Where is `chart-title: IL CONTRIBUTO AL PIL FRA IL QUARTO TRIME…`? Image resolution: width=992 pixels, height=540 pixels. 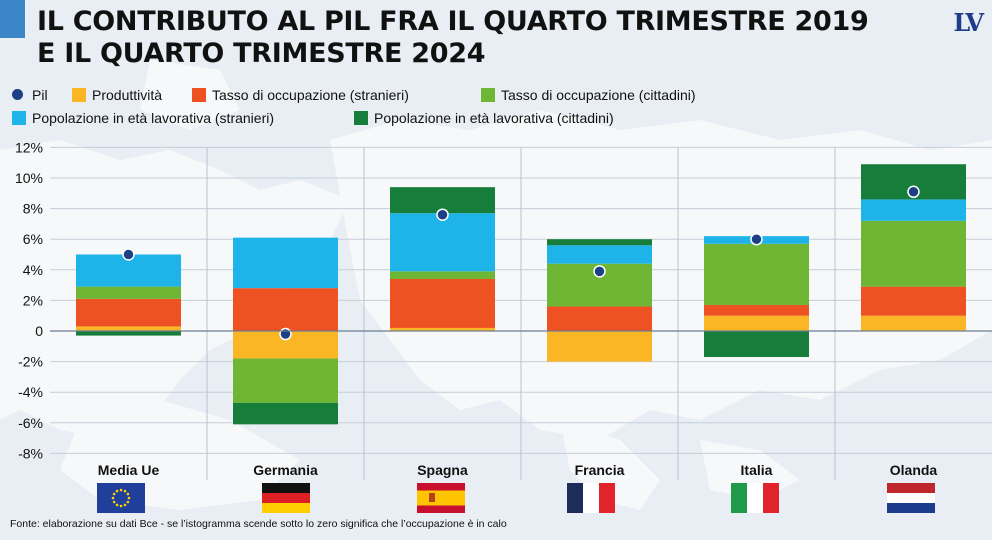
chart-title: IL CONTRIBUTO AL PIL FRA IL QUARTO TRIME… is located at coordinates (453, 38).